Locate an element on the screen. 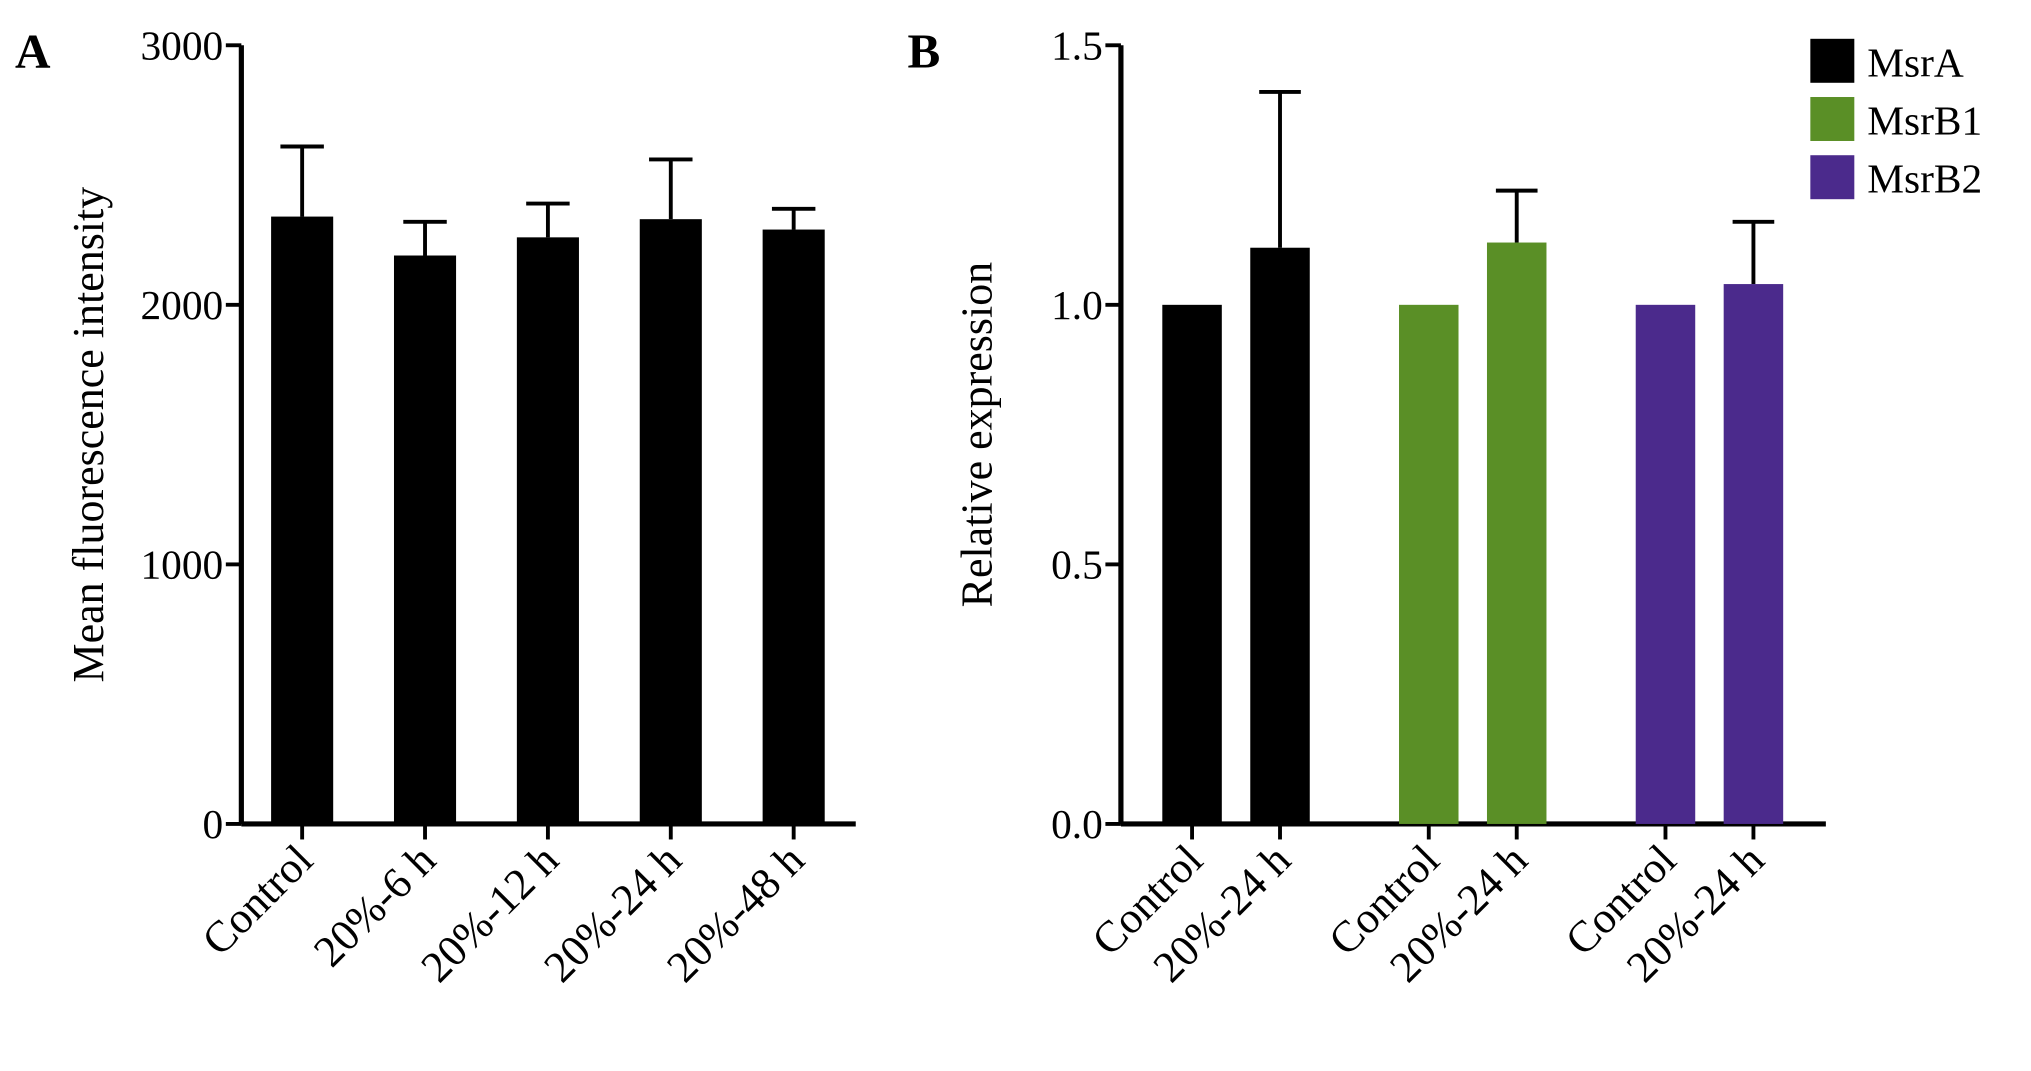 Image resolution: width=2031 pixels, height=1071 pixels. legend-label: MsrB1 is located at coordinates (1924, 121).